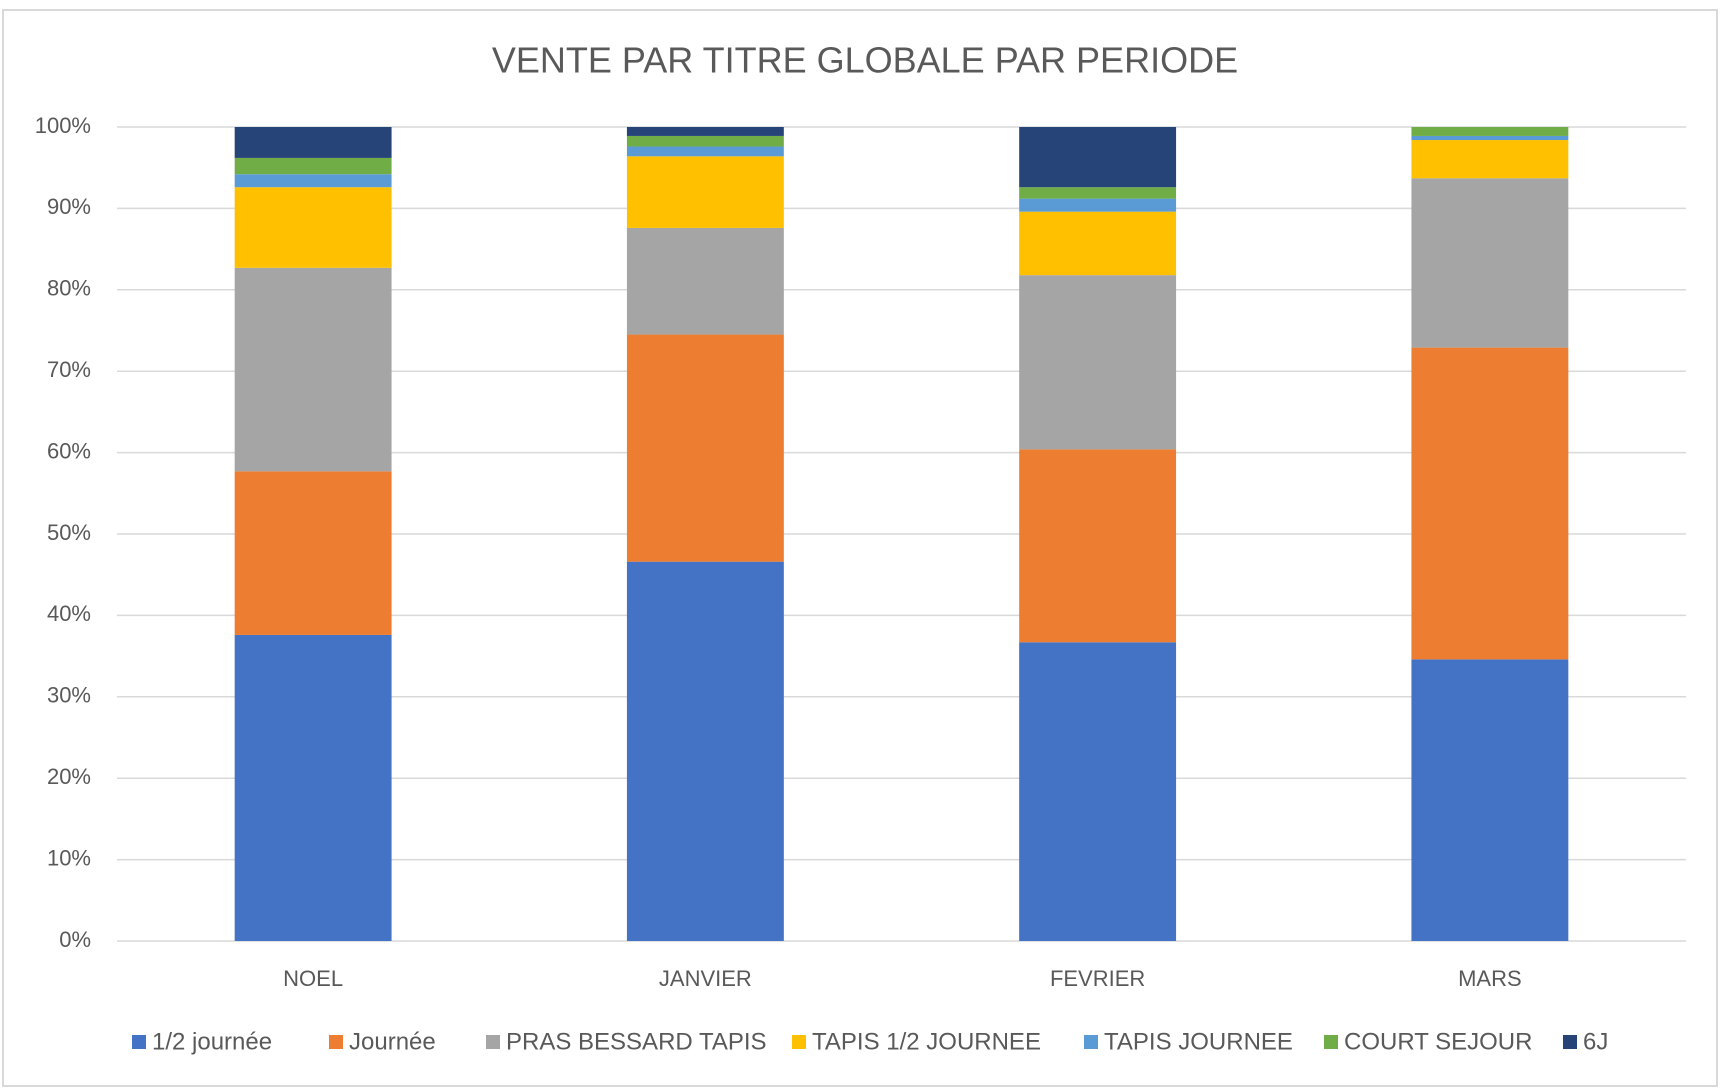 This screenshot has height=1089, width=1720. I want to click on legend-label: 1/2 journée, so click(212, 1041).